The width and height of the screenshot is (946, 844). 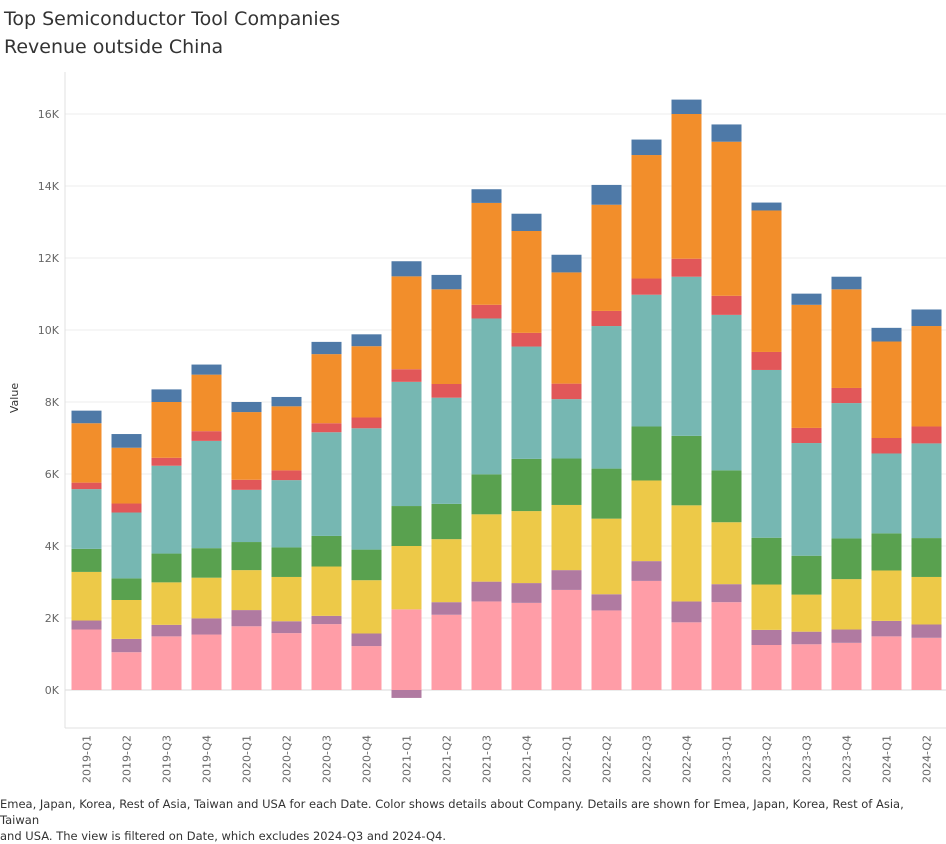 What do you see at coordinates (807, 759) in the screenshot?
I see `x-tick-label: 2023-Q3` at bounding box center [807, 759].